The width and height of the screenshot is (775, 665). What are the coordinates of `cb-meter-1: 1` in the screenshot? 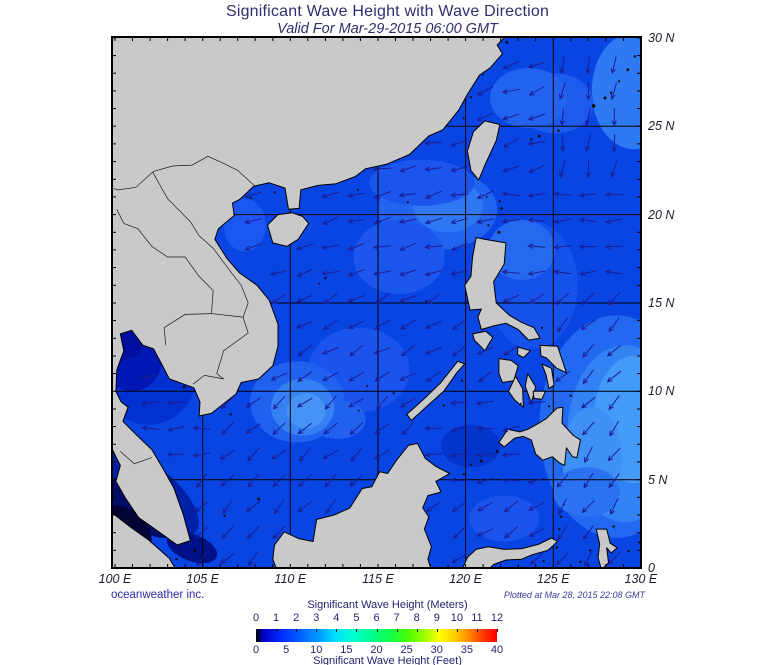 It's located at (276, 618).